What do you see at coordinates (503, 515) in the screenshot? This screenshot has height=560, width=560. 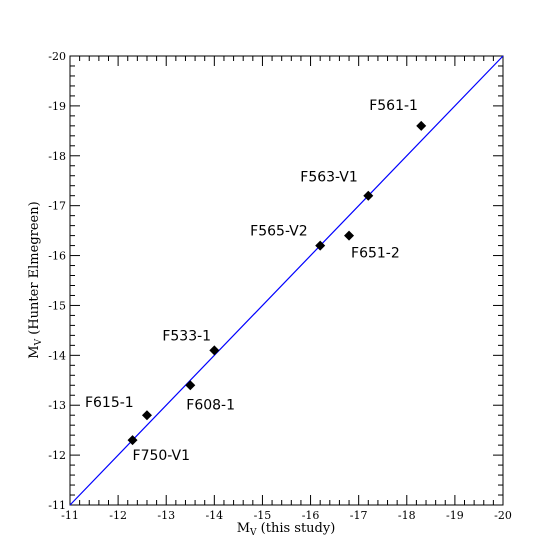 I see `x-tick-label: -20` at bounding box center [503, 515].